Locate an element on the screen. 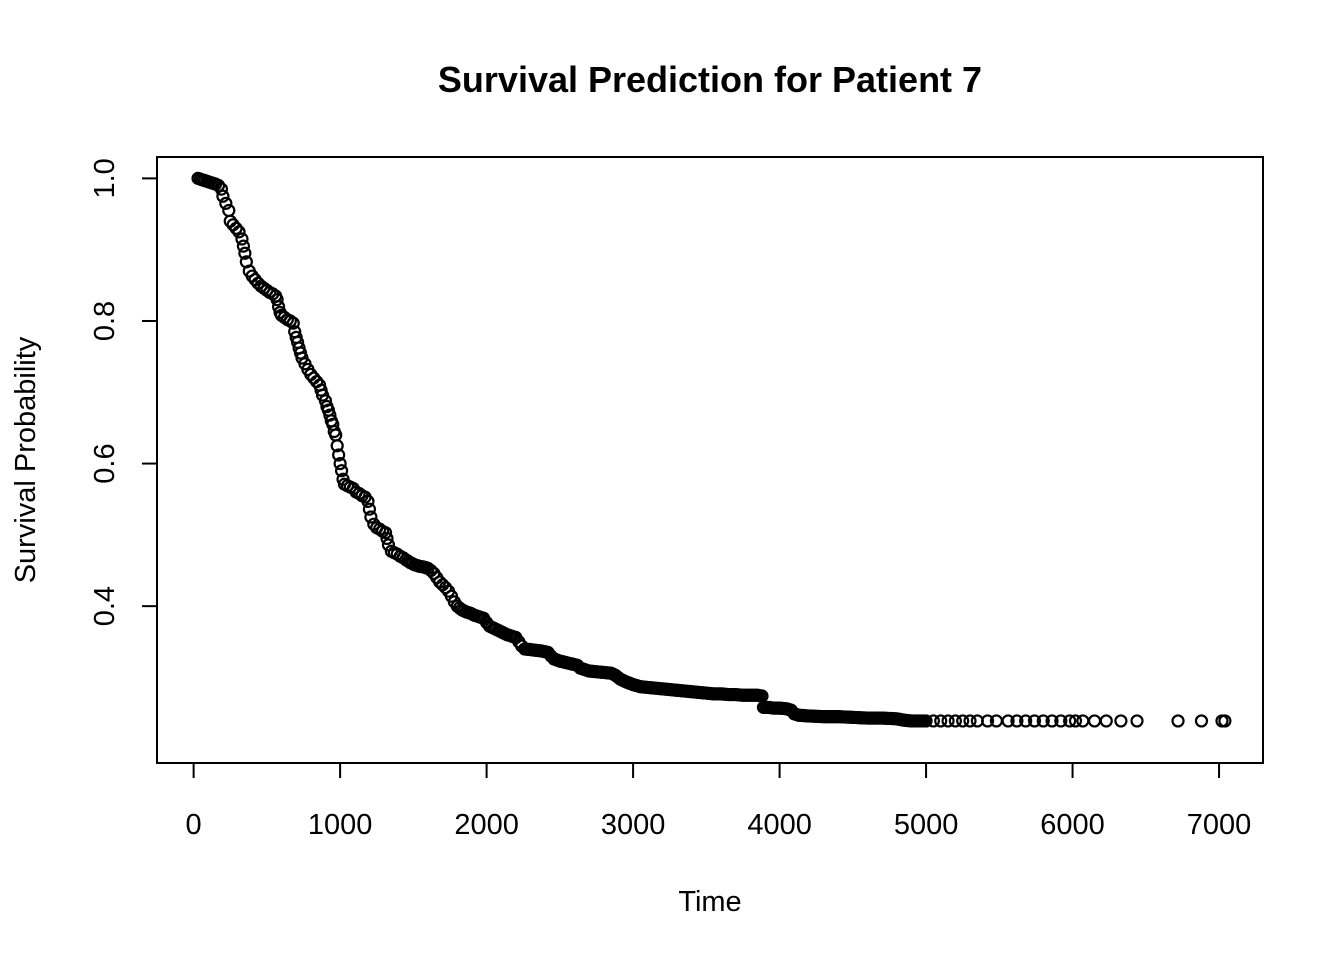  x-tick-label: 5000 is located at coordinates (926, 825).